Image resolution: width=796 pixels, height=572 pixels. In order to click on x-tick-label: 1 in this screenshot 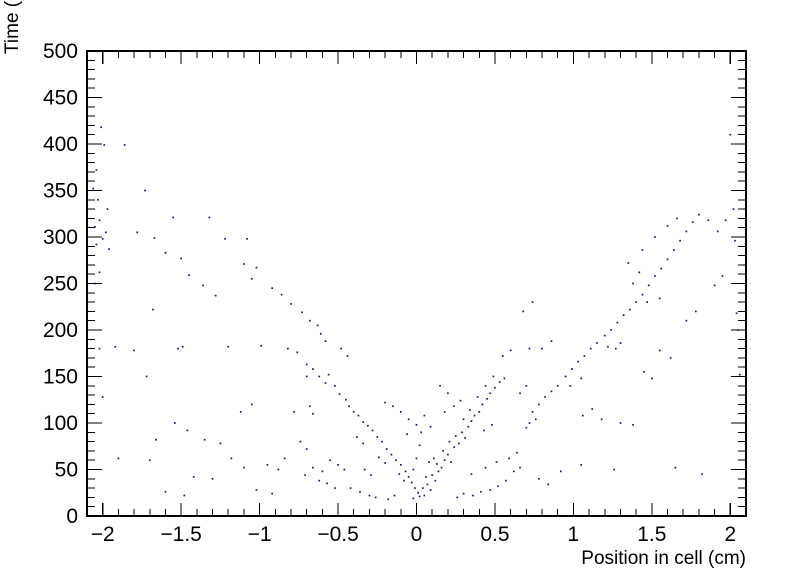, I will do `click(574, 534)`.